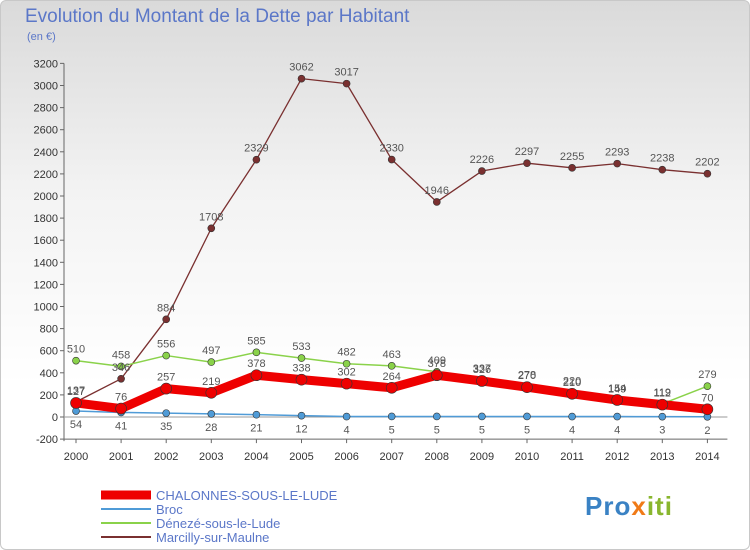 The height and width of the screenshot is (550, 750). I want to click on x-tick-label: 2005, so click(301, 457).